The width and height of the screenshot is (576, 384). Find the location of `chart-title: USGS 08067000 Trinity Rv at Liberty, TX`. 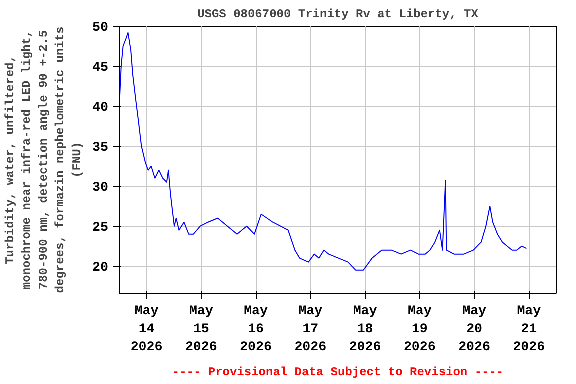

chart-title: USGS 08067000 Trinity Rv at Liberty, TX is located at coordinates (339, 15).